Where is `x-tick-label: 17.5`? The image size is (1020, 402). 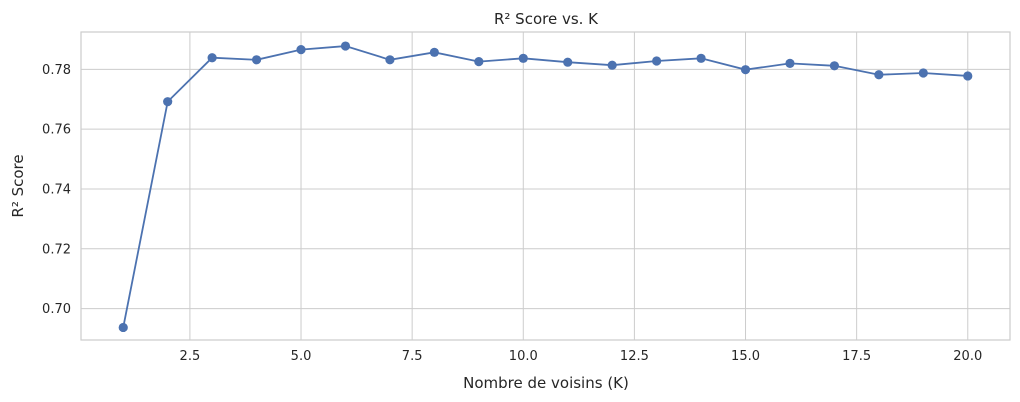
x-tick-label: 17.5 is located at coordinates (856, 356).